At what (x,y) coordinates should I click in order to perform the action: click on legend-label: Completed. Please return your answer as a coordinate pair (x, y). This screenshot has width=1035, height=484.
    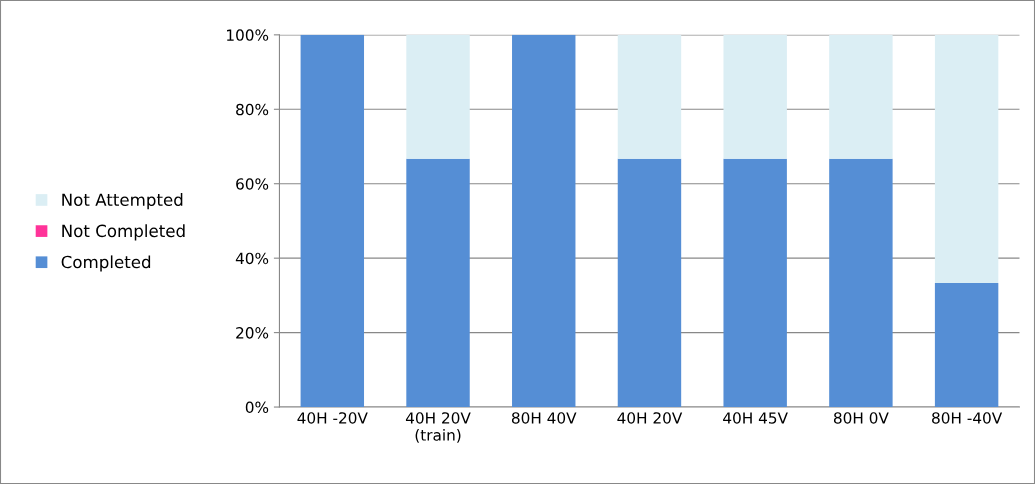
    Looking at the image, I should click on (106, 263).